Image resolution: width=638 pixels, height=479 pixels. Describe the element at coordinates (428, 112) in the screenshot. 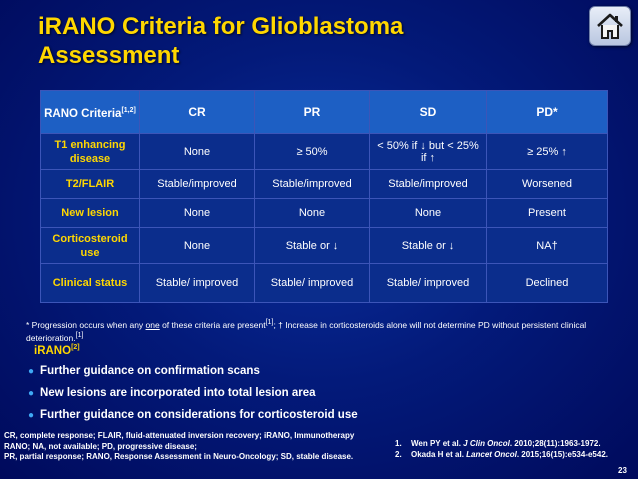

I see `header-sd: SD` at that location.